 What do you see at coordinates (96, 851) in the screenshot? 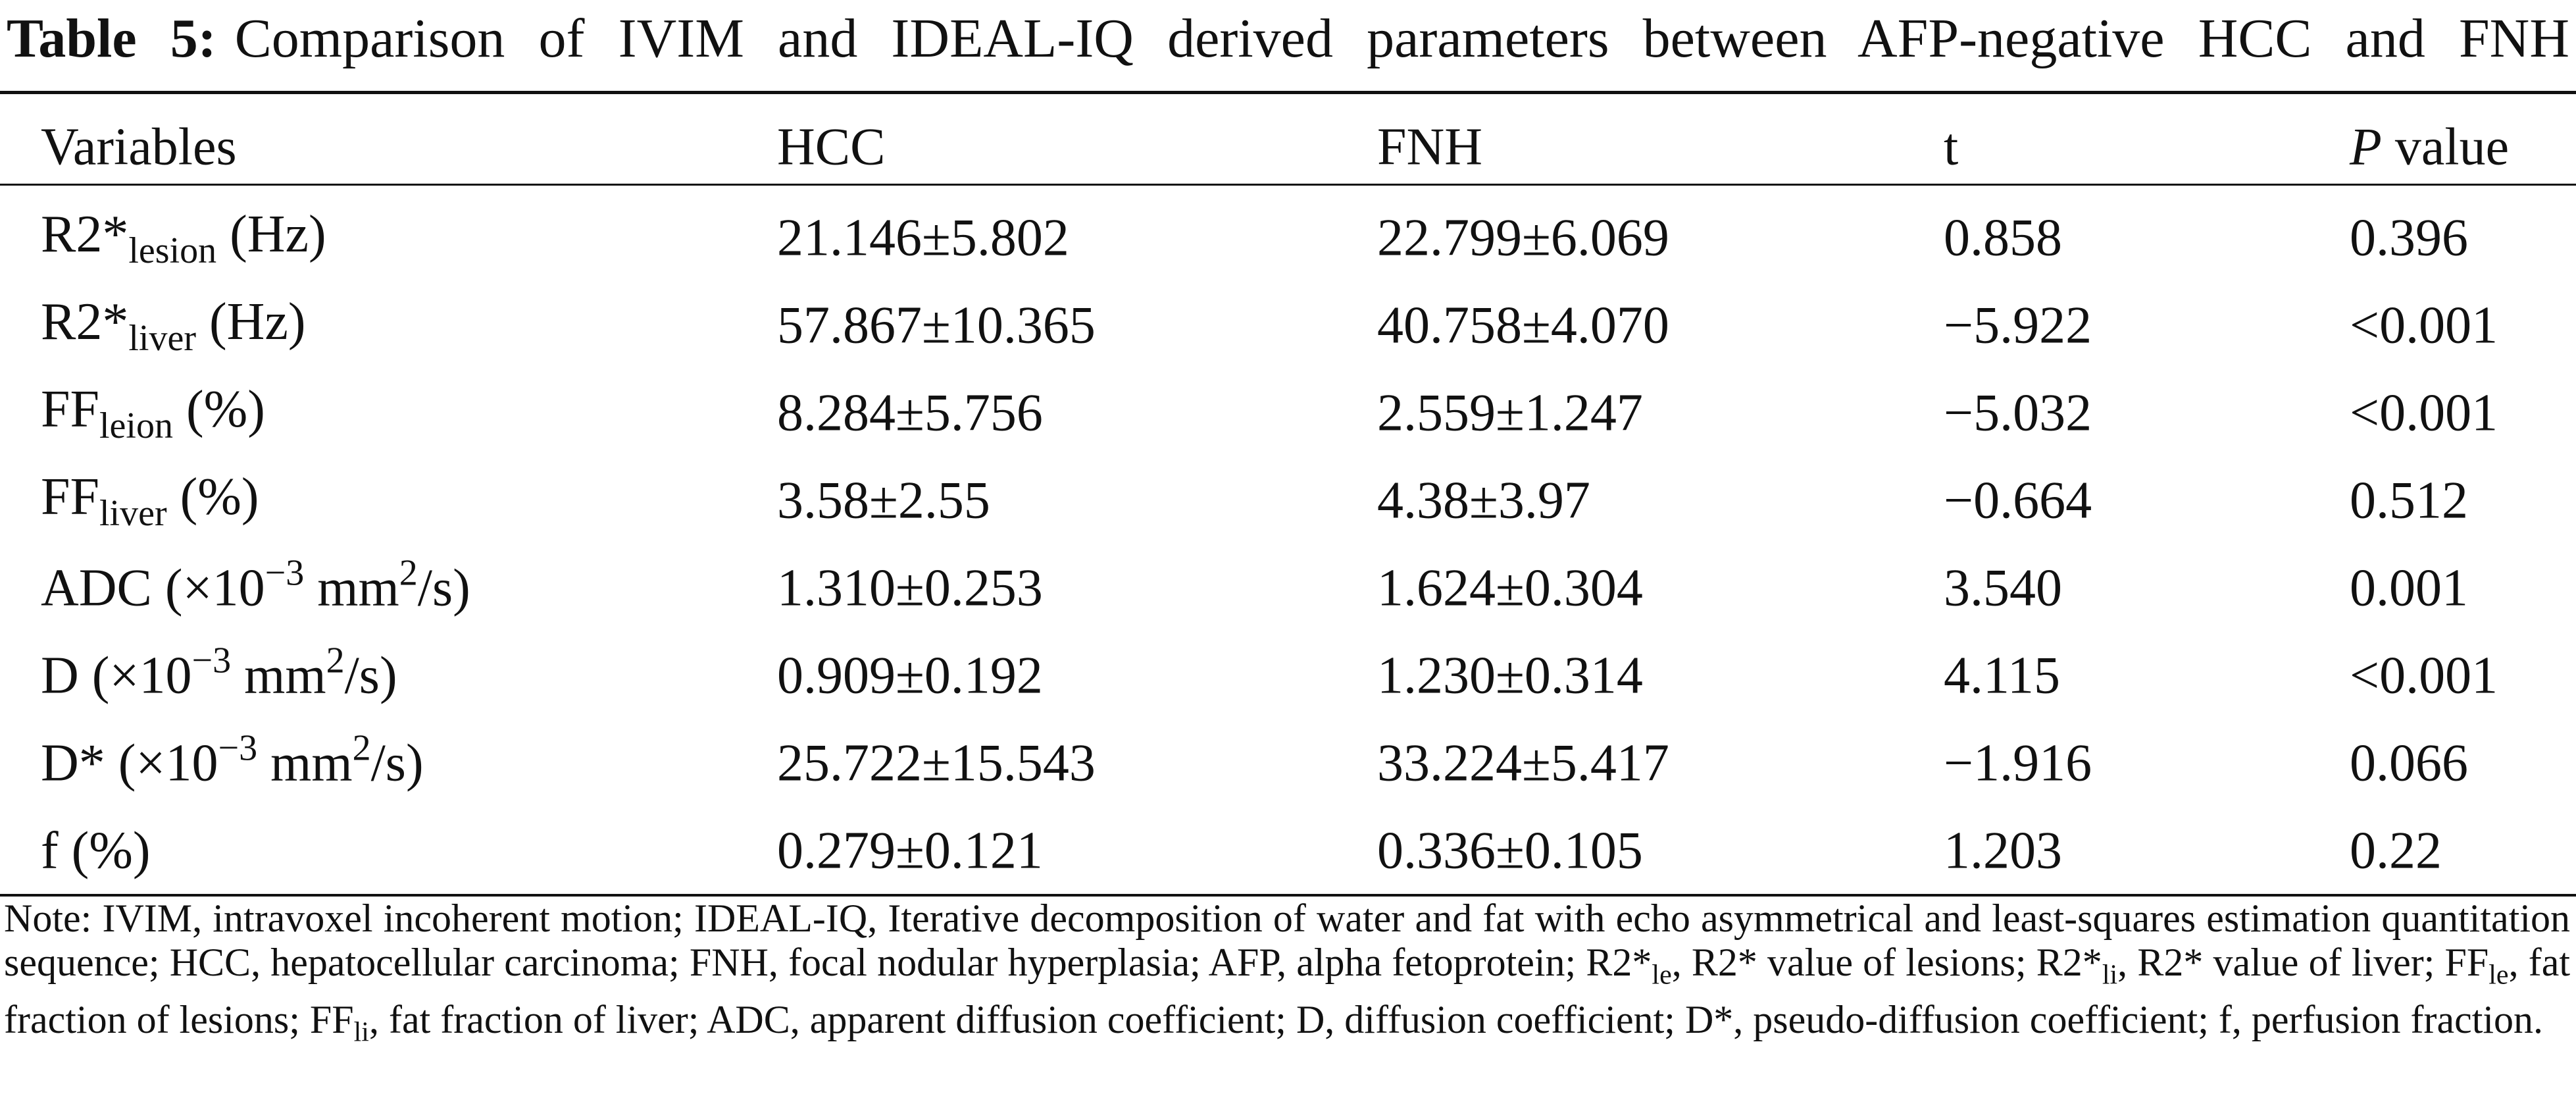
I see `table-cell: f (%)` at bounding box center [96, 851].